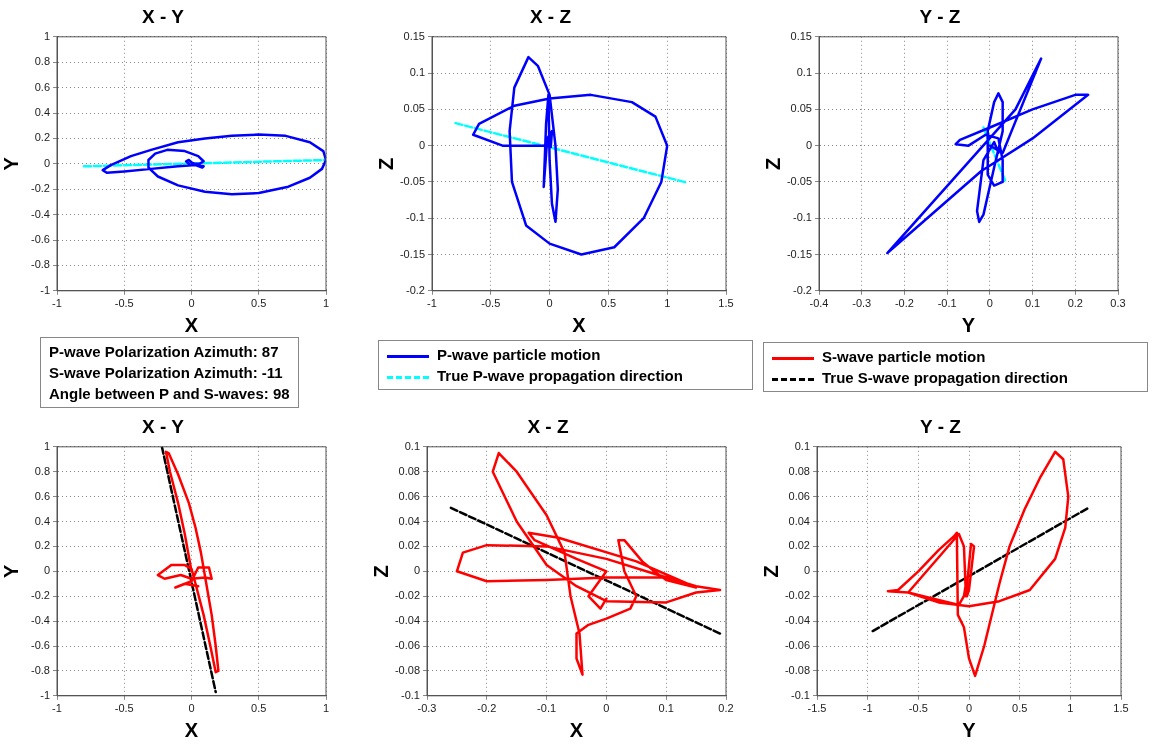 The width and height of the screenshot is (1163, 745). Describe the element at coordinates (164, 352) in the screenshot. I see `text: P-wave Polarization Azimuth: 87` at that location.